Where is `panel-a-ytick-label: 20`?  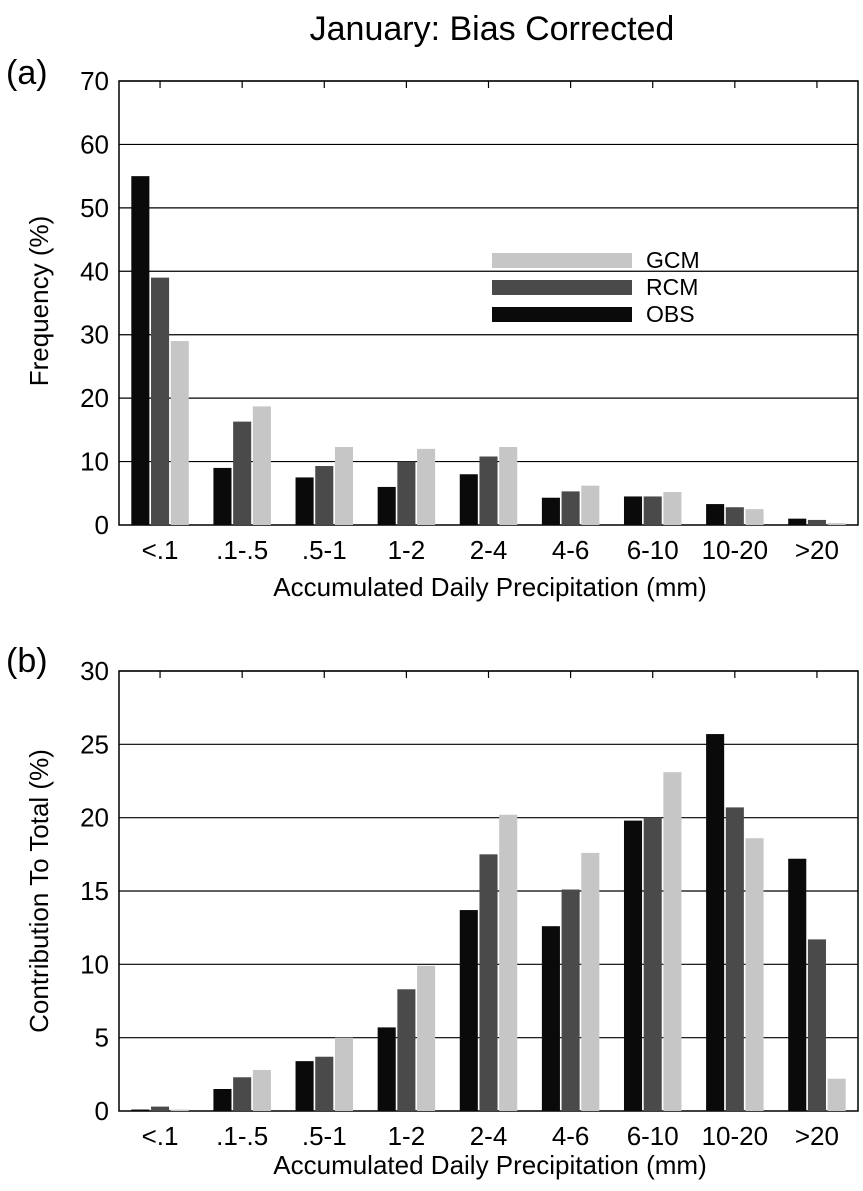
panel-a-ytick-label: 20 is located at coordinates (94, 398).